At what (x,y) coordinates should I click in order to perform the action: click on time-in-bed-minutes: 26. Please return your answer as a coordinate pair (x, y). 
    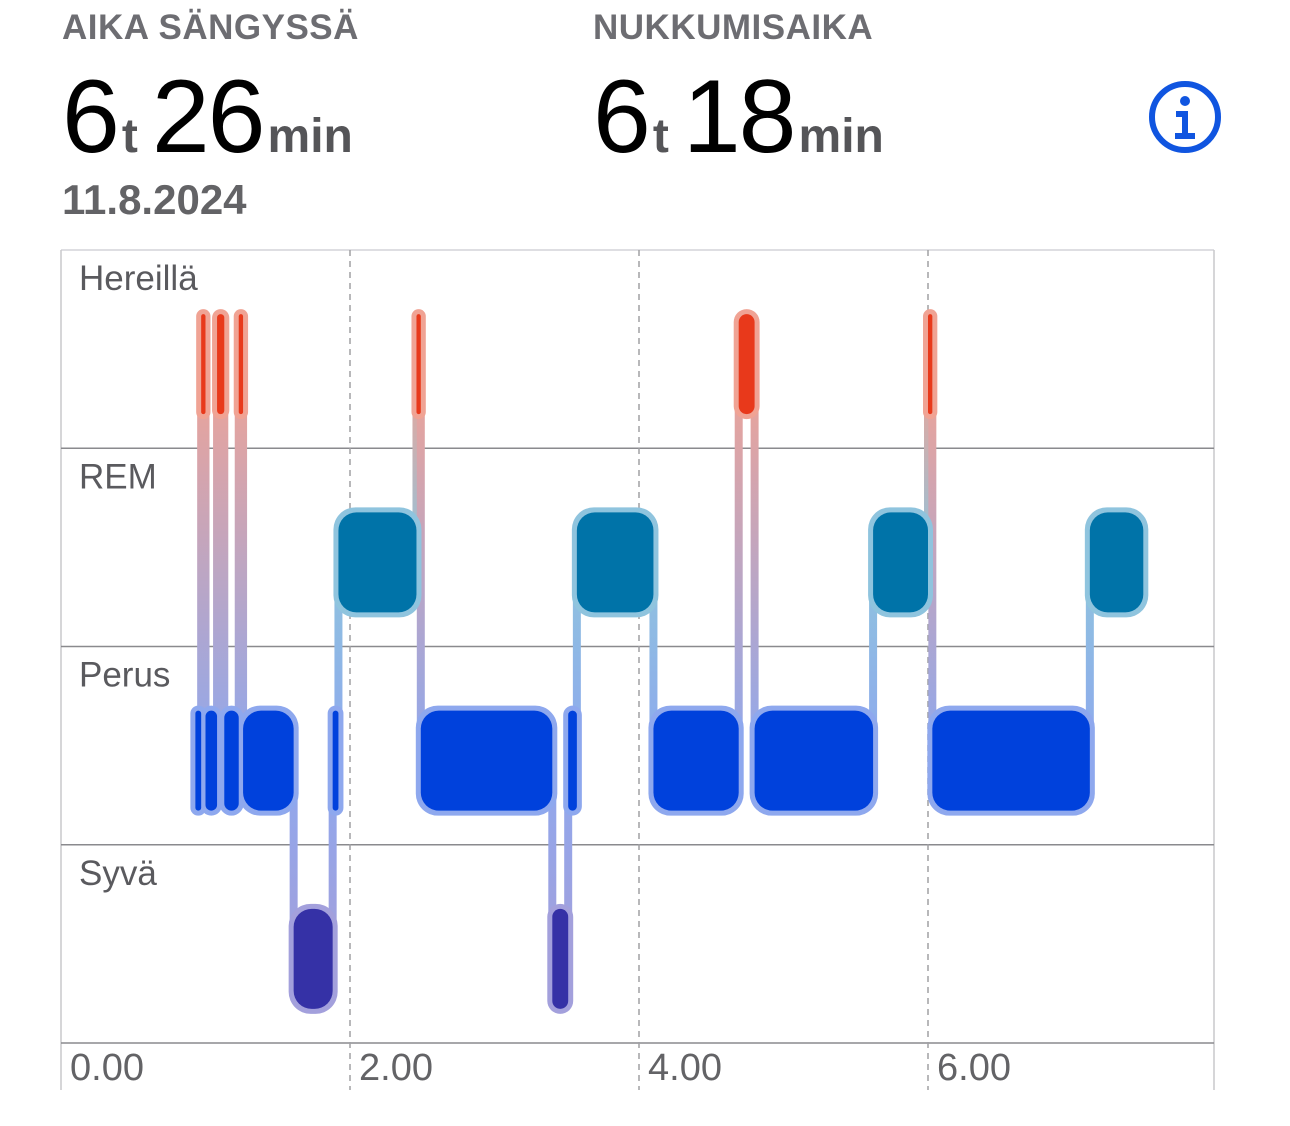
    Looking at the image, I should click on (208, 117).